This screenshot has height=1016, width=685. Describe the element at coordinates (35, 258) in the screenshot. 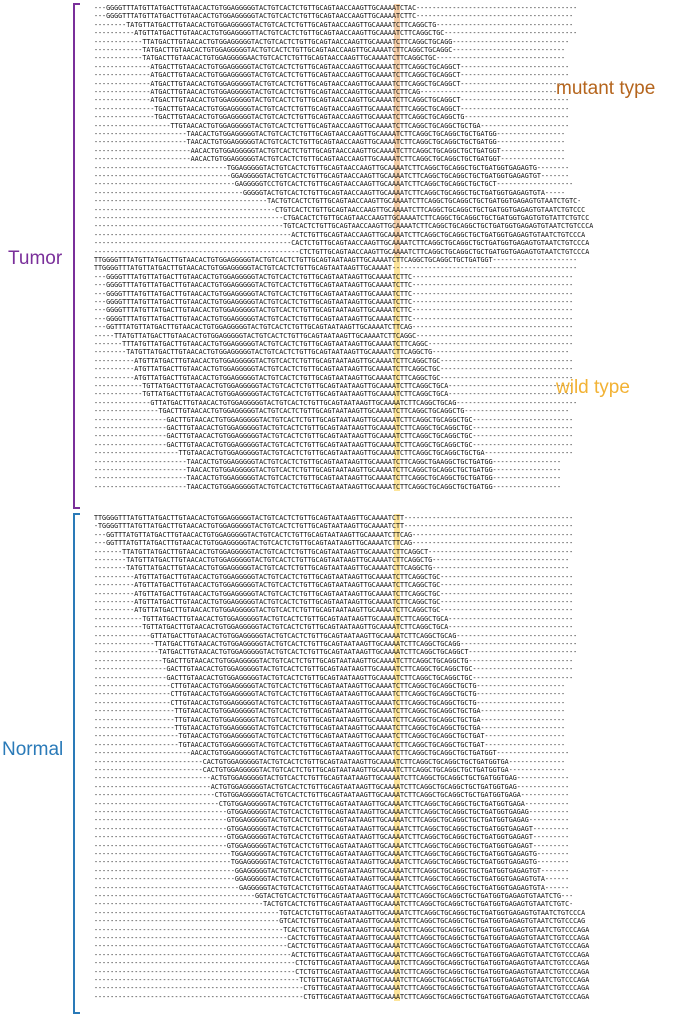

I see `tumor-label: Tumor` at that location.